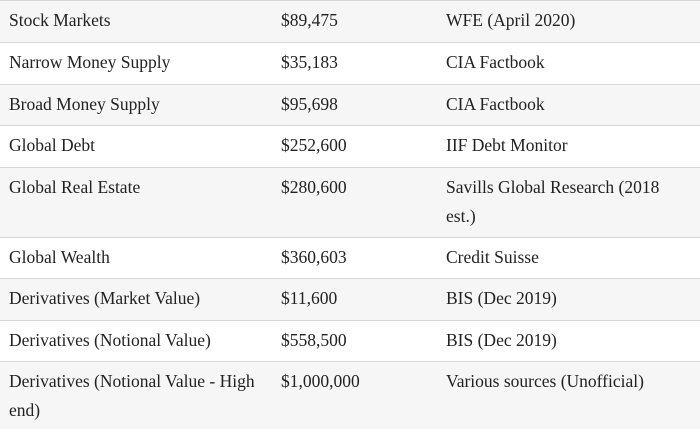  I want to click on asset-cell: Stock Markets, so click(60, 20).